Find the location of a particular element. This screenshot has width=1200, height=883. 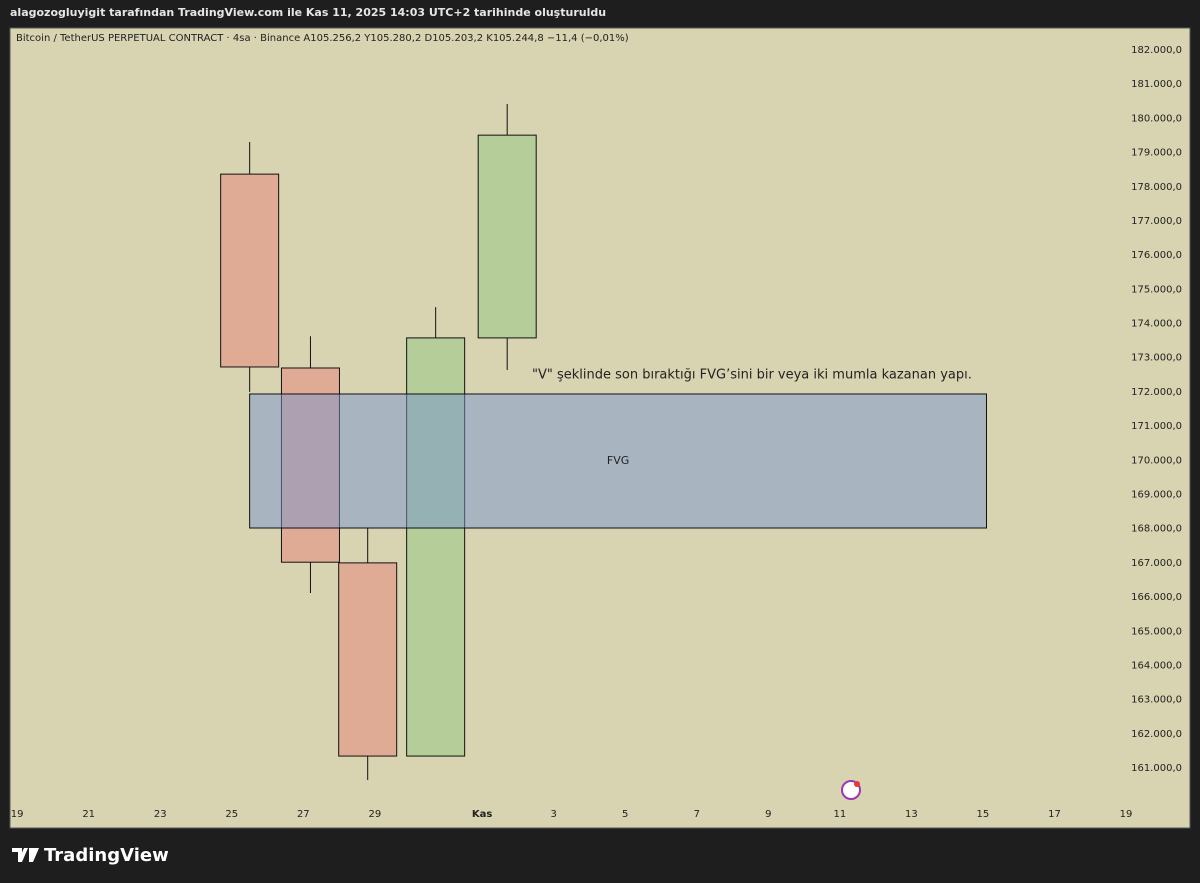

y-tick-label: 179.000,0 is located at coordinates (1156, 153).